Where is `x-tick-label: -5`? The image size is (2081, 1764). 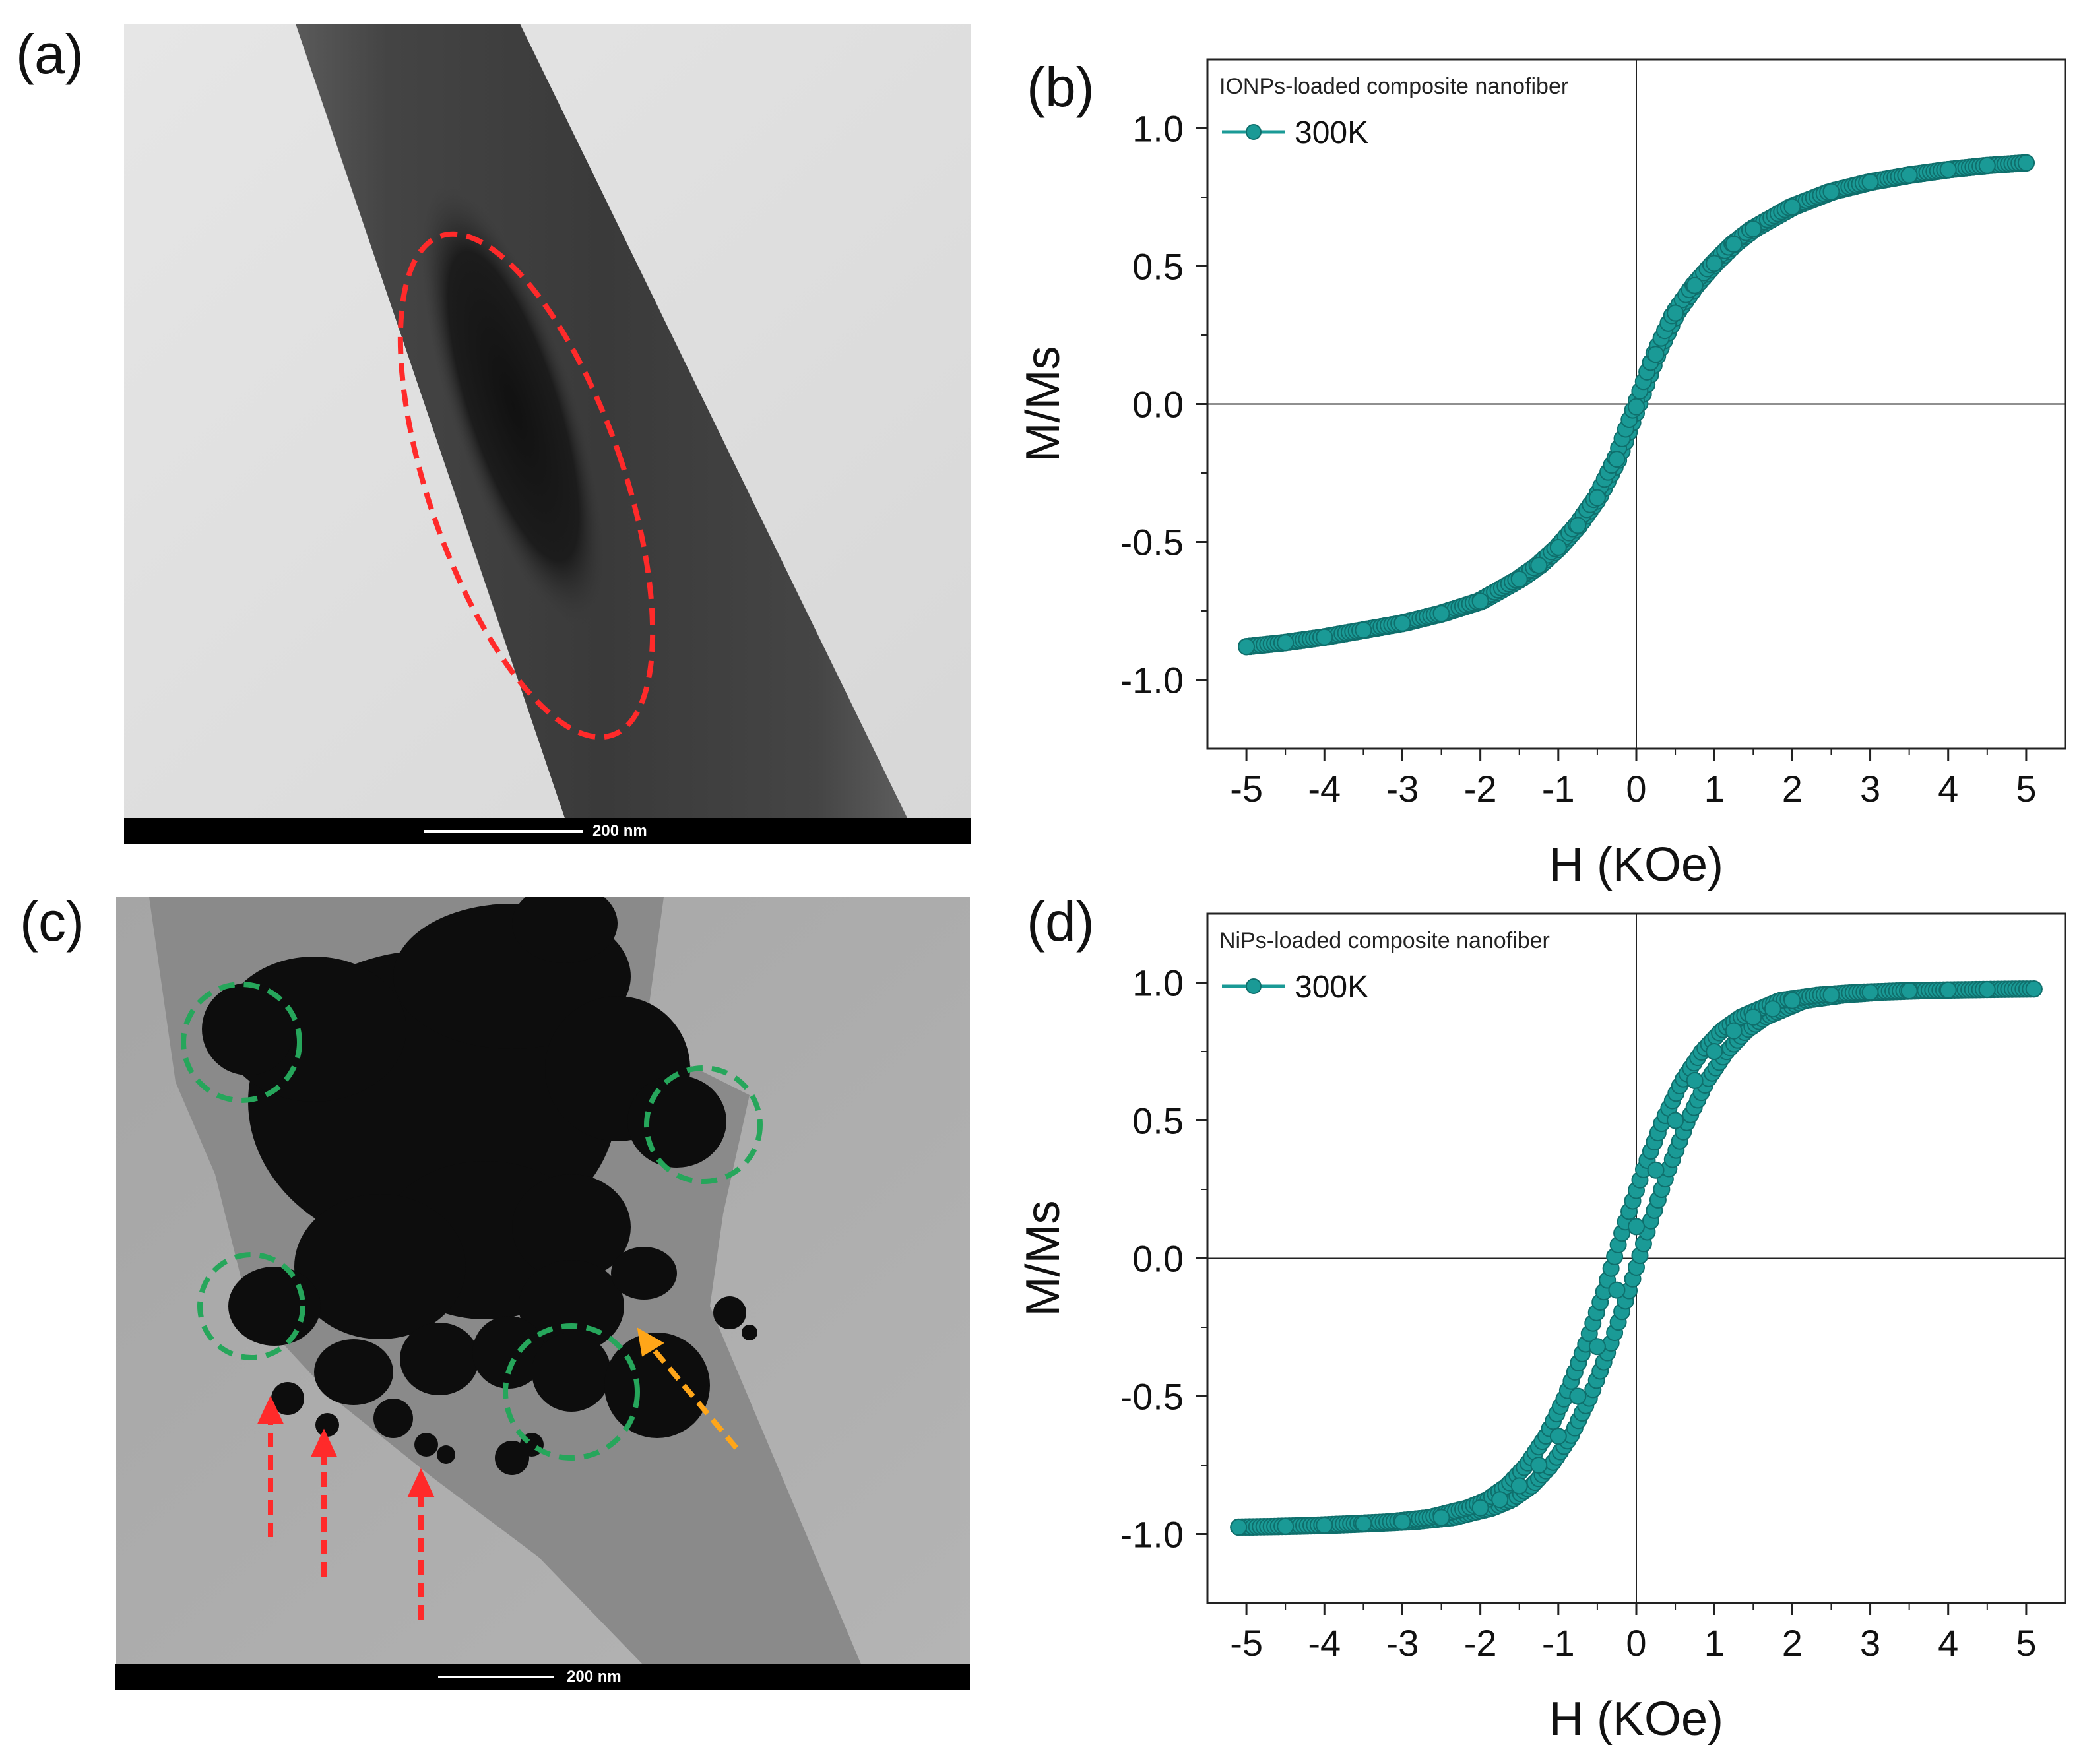
x-tick-label: -5 is located at coordinates (1246, 788).